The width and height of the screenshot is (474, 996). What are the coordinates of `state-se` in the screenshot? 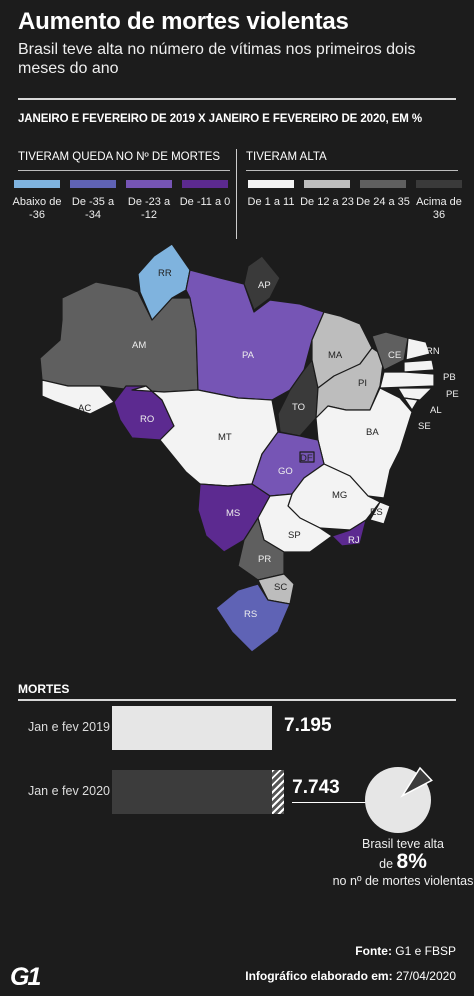 It's located at (411, 404).